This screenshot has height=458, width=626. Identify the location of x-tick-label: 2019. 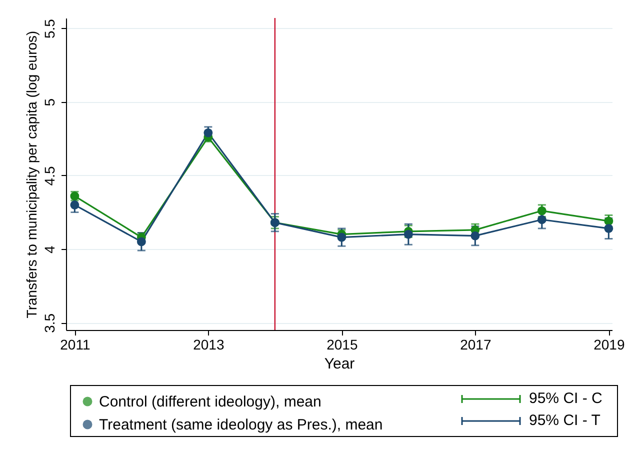
(609, 344).